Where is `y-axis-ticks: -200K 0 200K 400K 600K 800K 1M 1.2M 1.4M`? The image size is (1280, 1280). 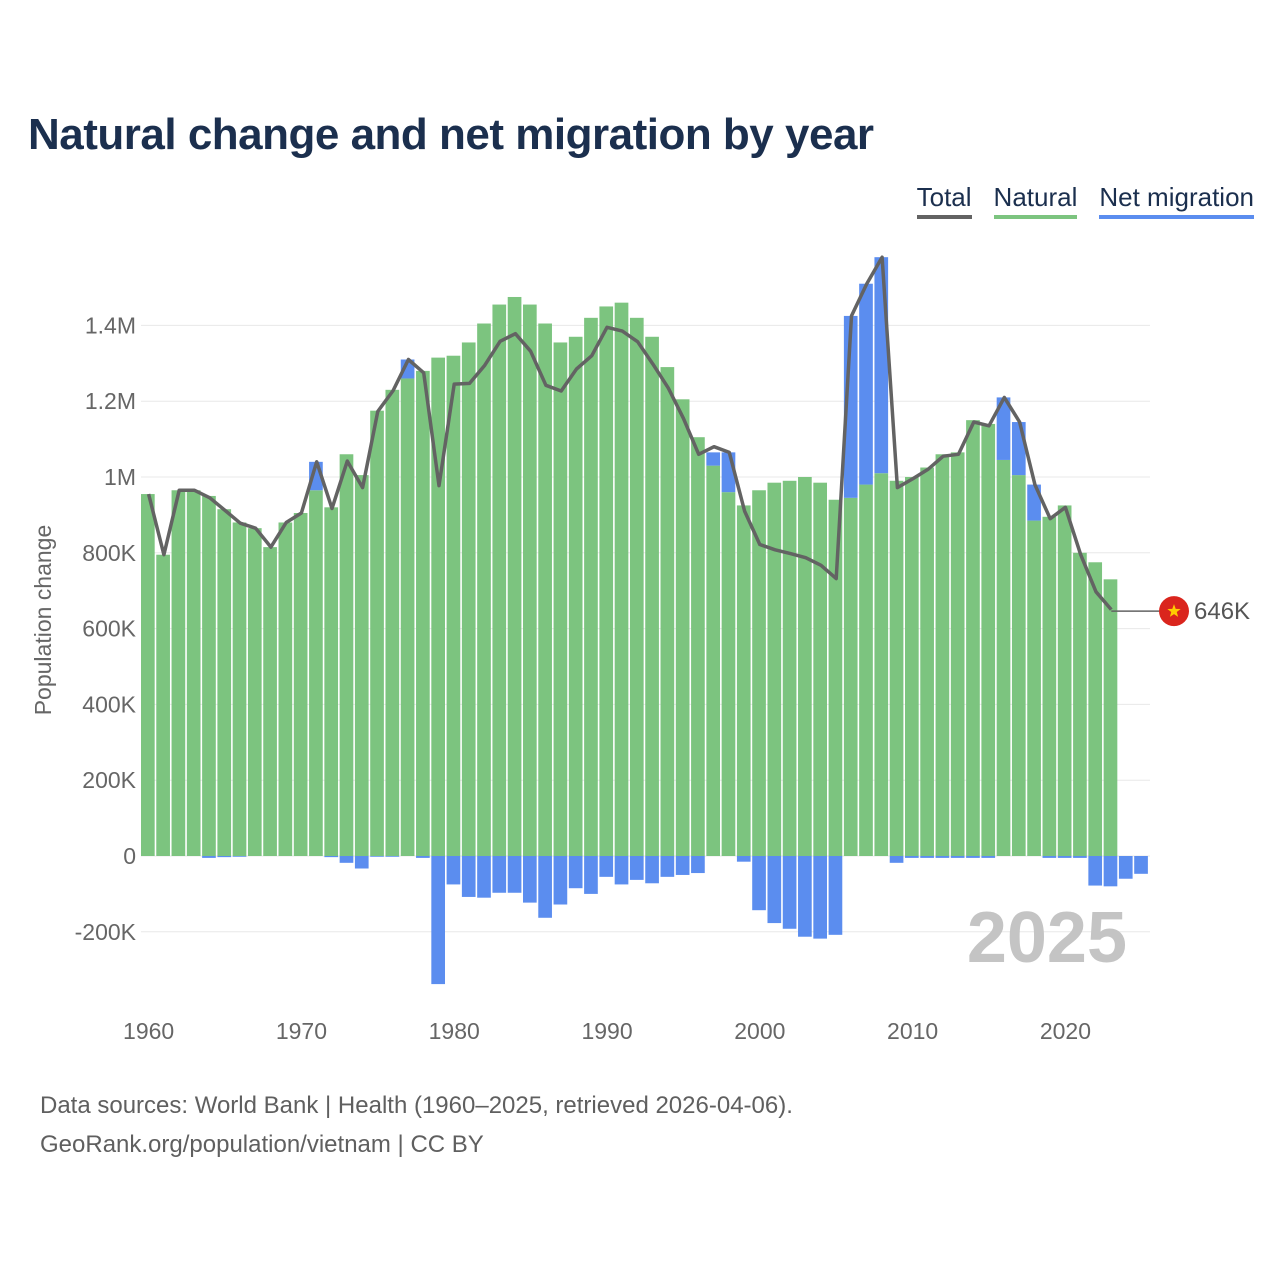 y-axis-ticks: -200K 0 200K 400K 600K 800K 1M 1.2M 1.4M is located at coordinates (106, 628).